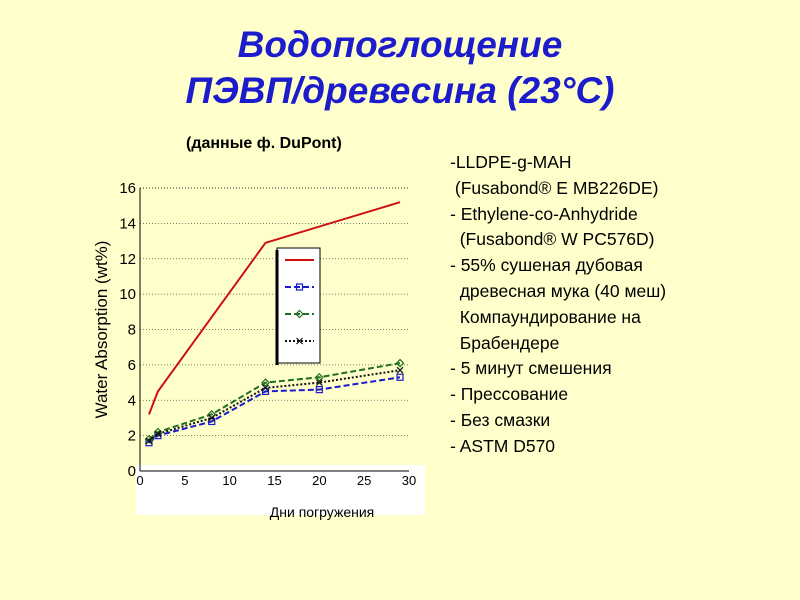 The image size is (800, 600). Describe the element at coordinates (132, 400) in the screenshot. I see `y-tick-label: 4` at that location.